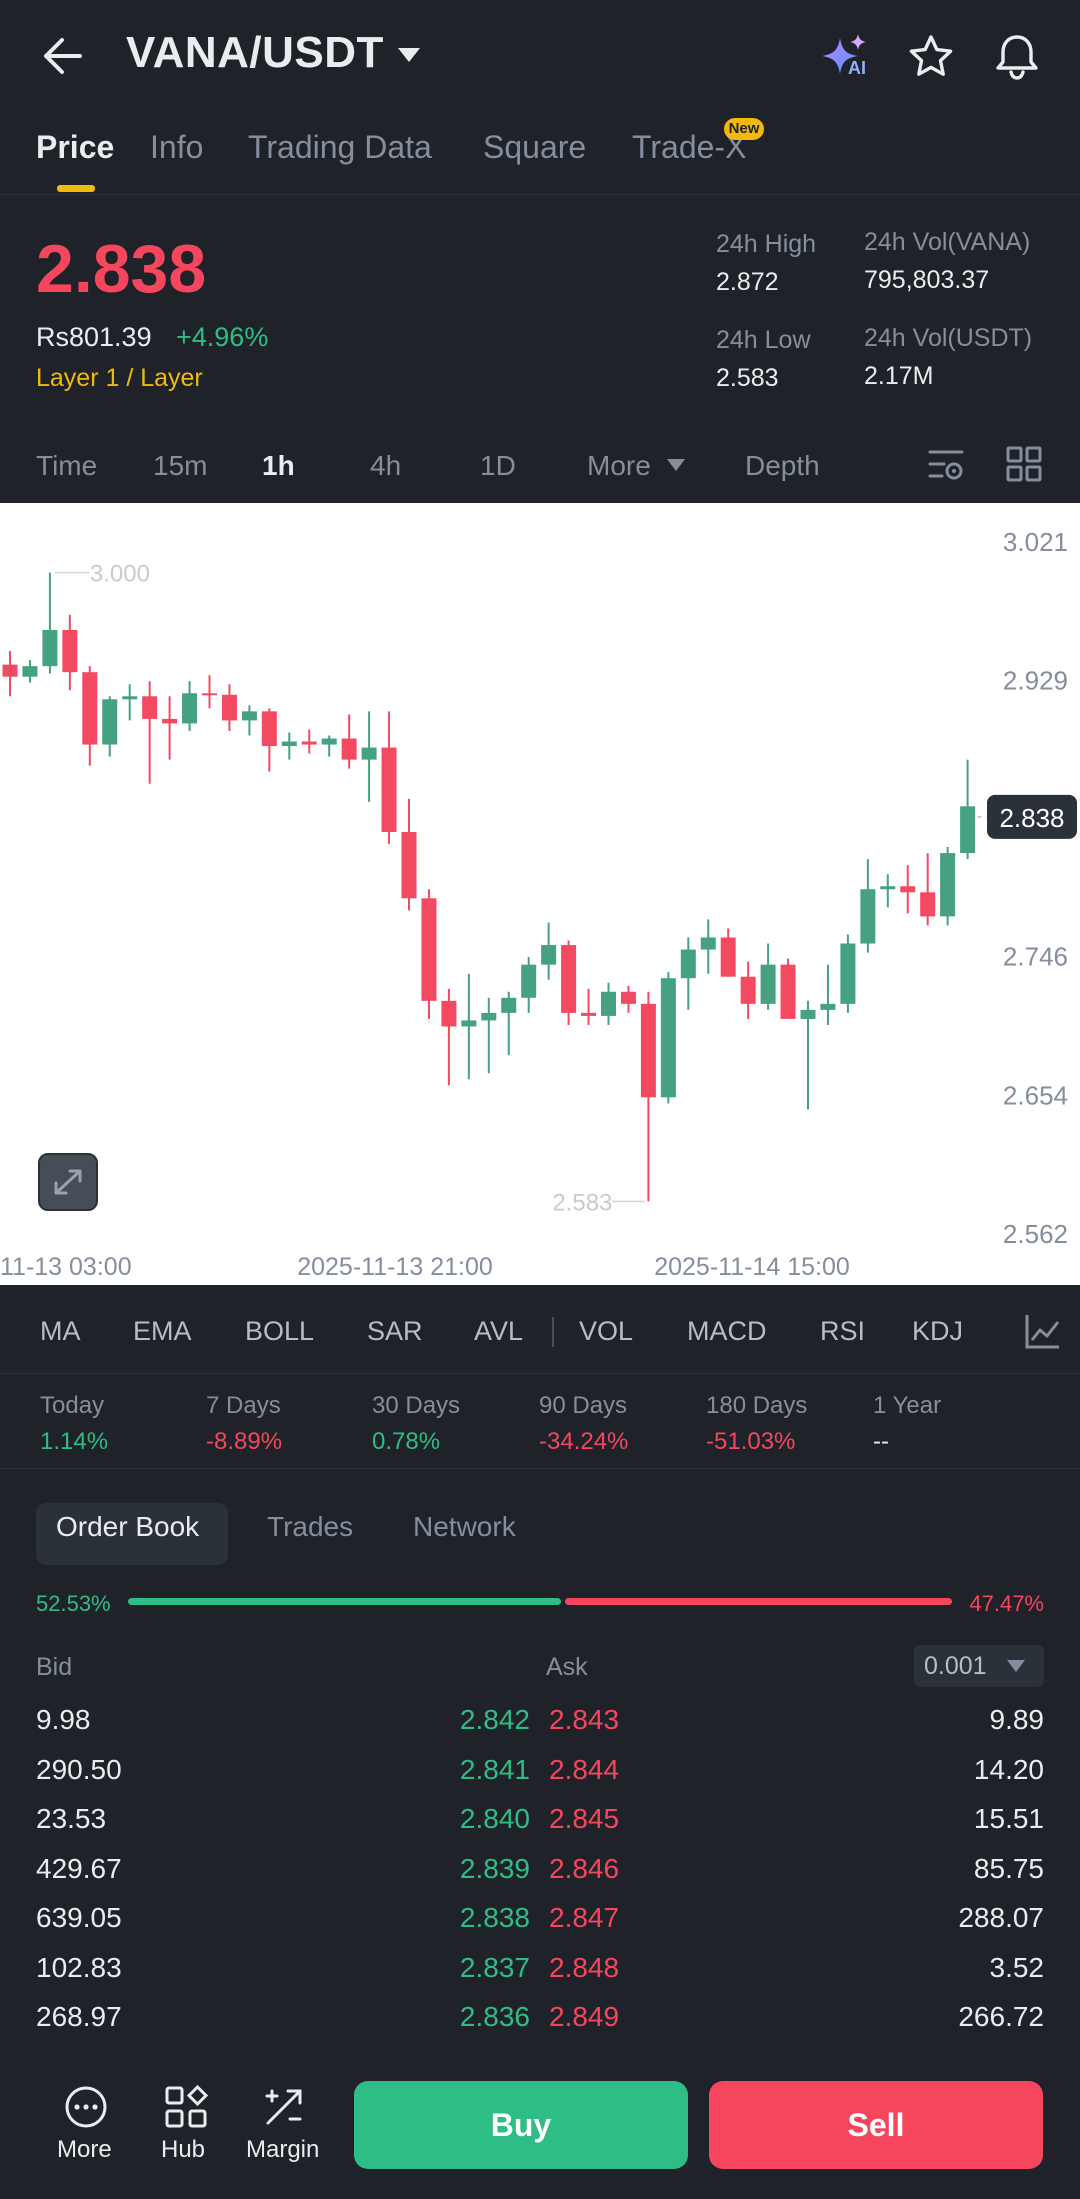 The width and height of the screenshot is (1080, 2199). What do you see at coordinates (1035, 1234) in the screenshot?
I see `y-tick-label: 2.562` at bounding box center [1035, 1234].